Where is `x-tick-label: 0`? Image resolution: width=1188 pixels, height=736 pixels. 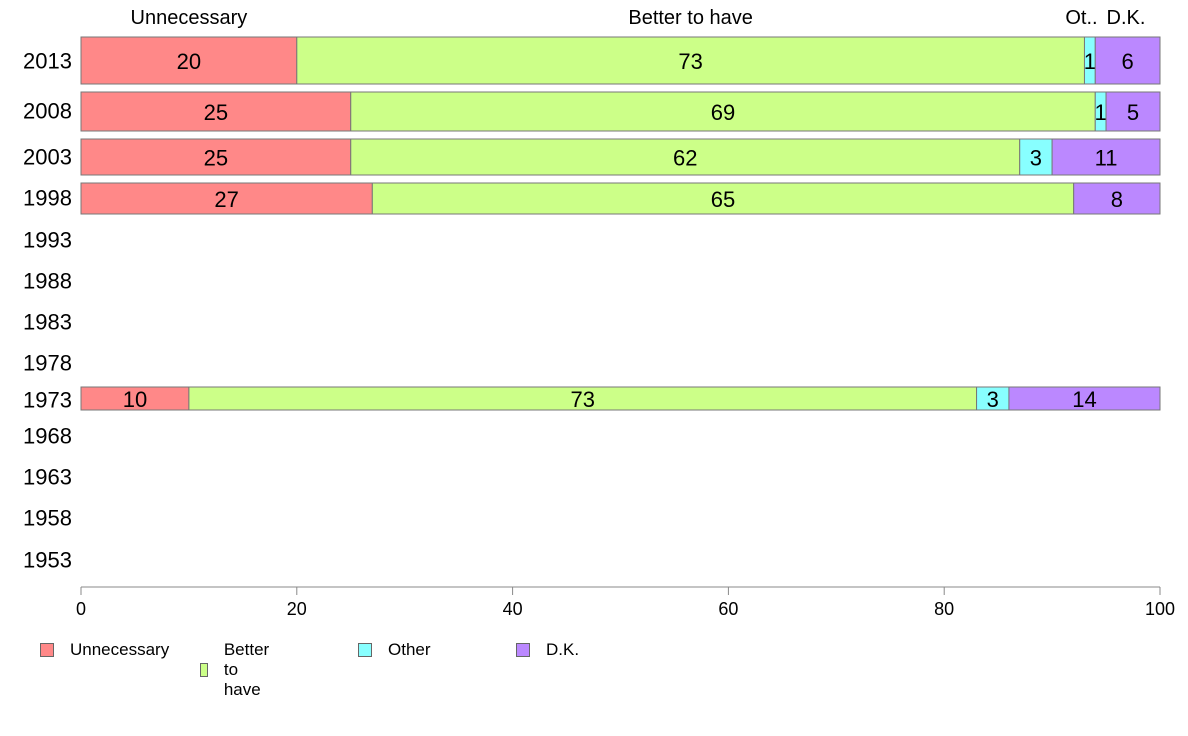
x-tick-label: 0 is located at coordinates (81, 609).